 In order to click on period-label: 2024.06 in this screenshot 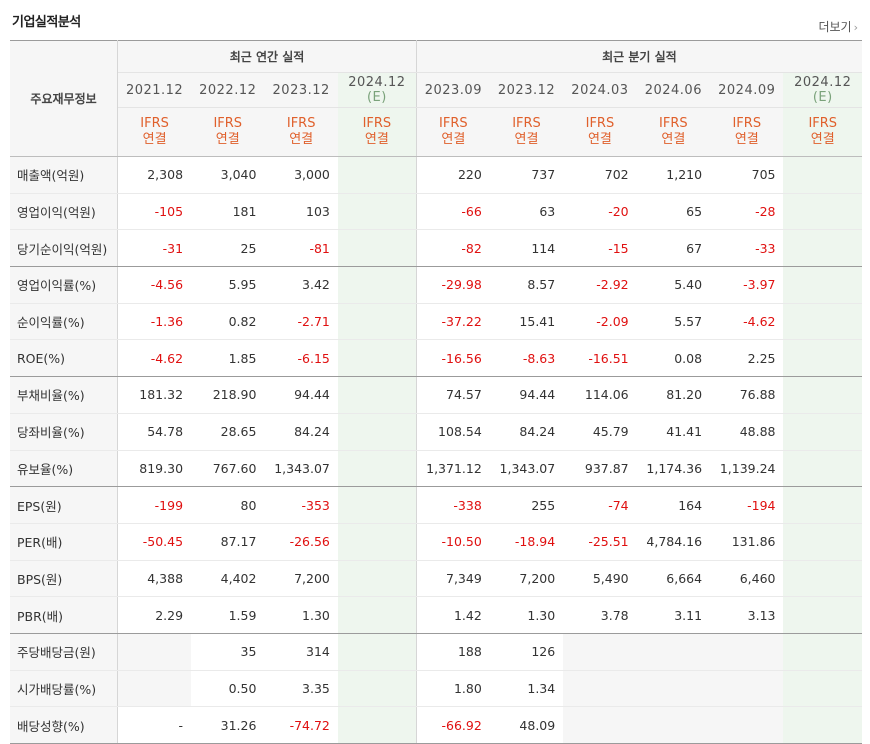, I will do `click(673, 90)`.